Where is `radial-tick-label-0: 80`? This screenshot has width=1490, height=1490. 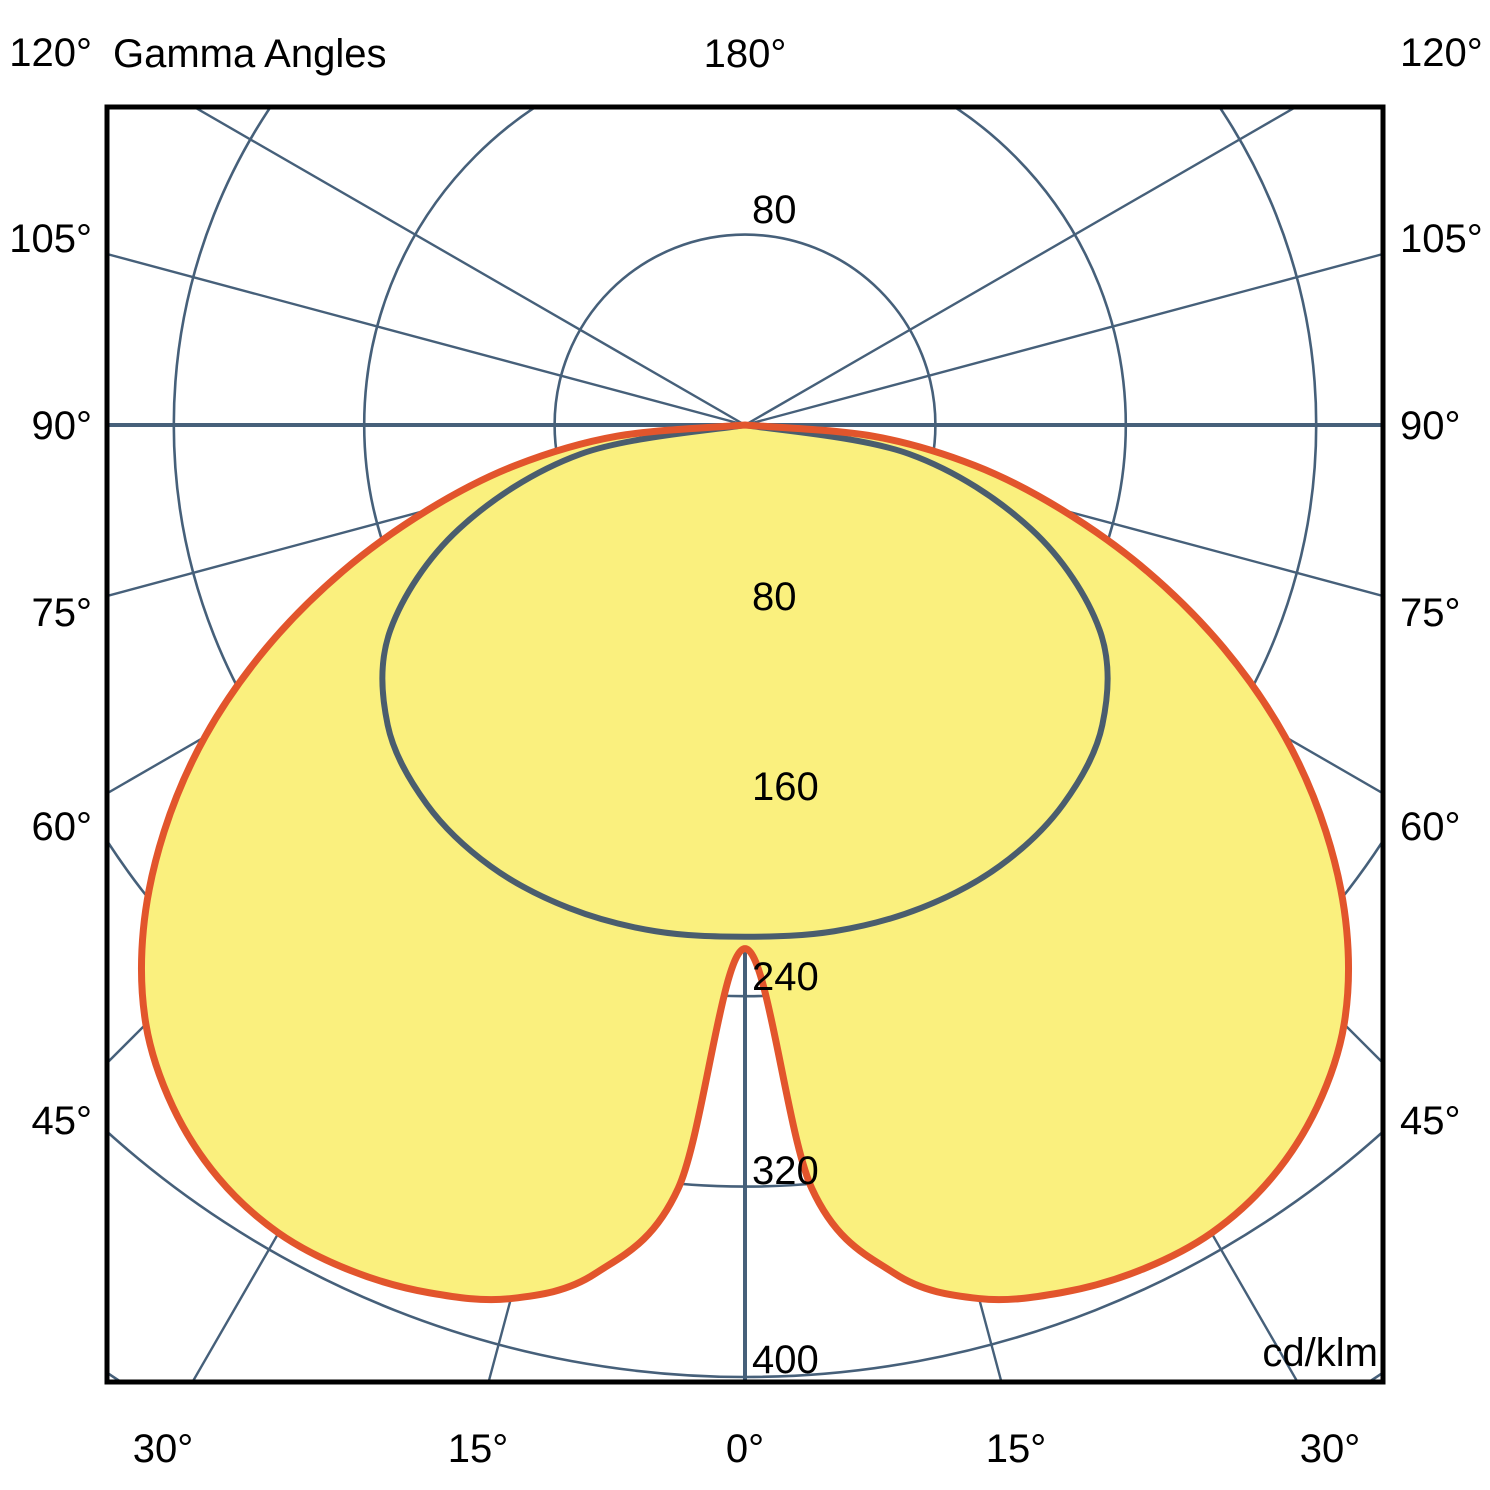
radial-tick-label-0: 80 is located at coordinates (774, 210).